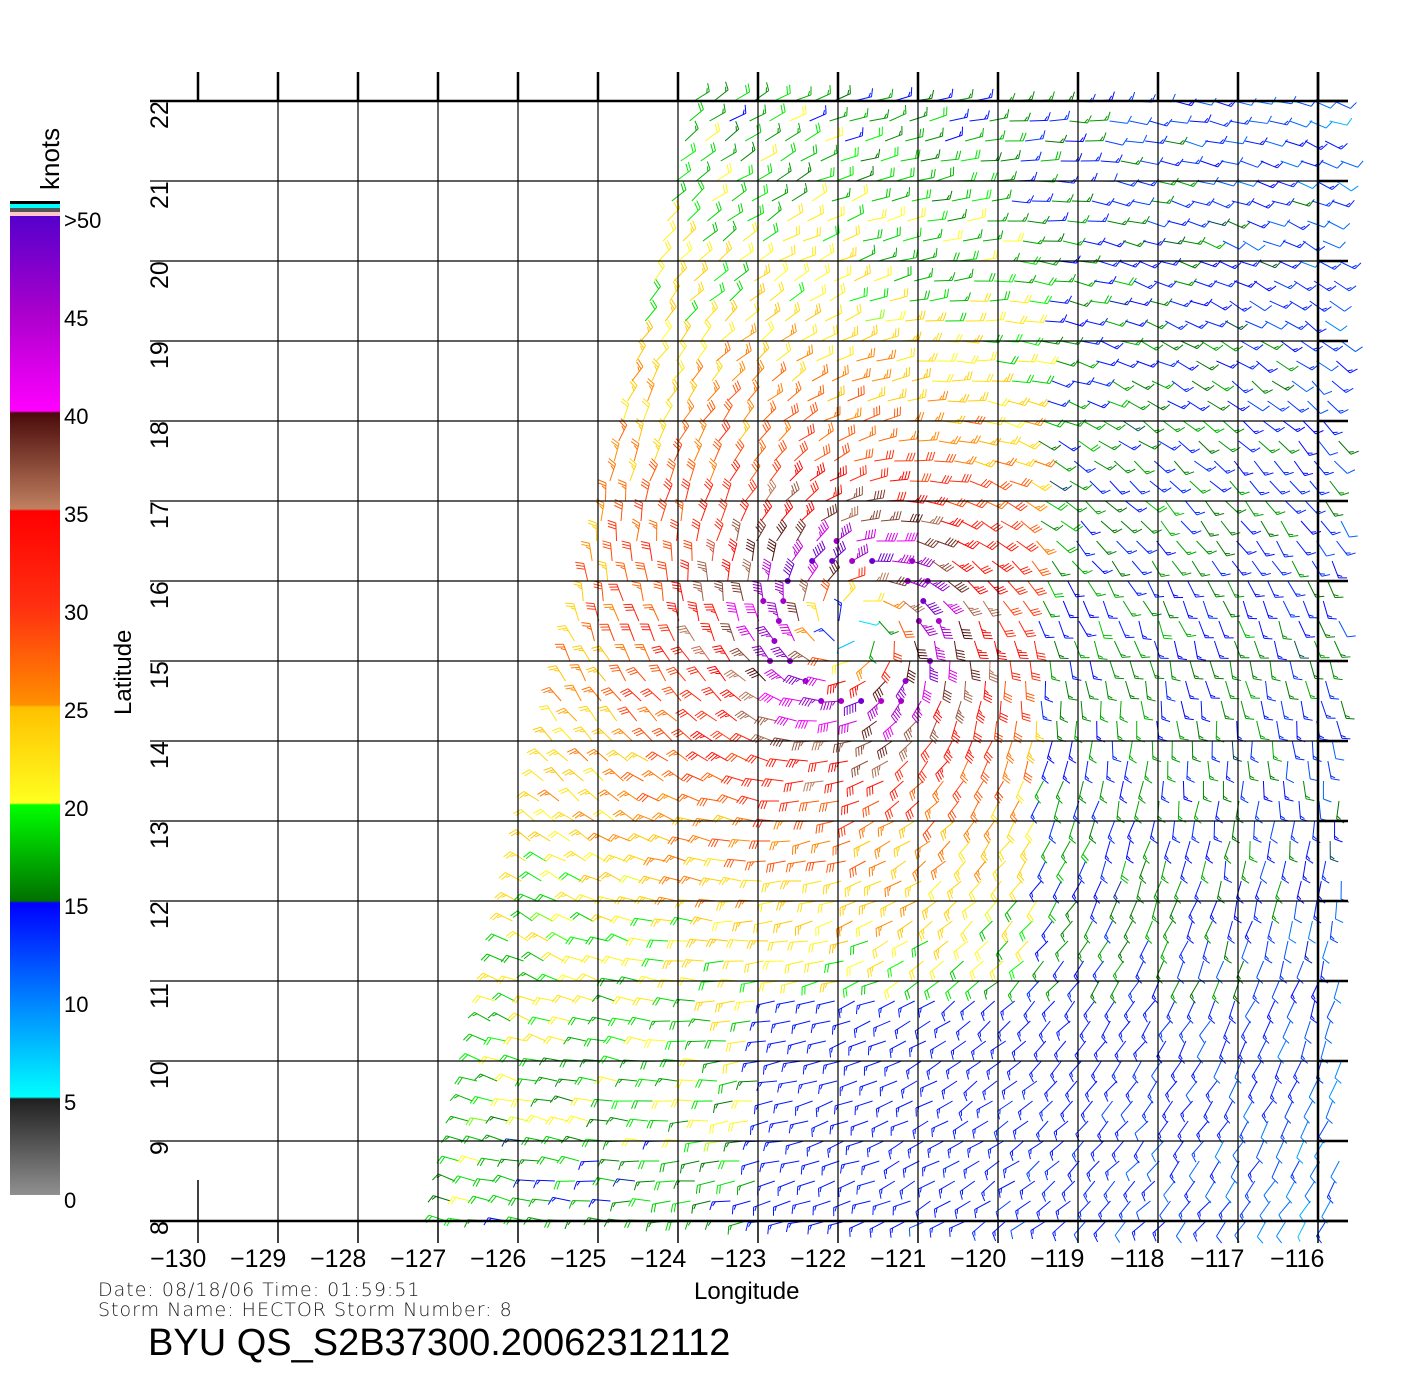 The height and width of the screenshot is (1400, 1420). What do you see at coordinates (160, 435) in the screenshot?
I see `y-tick-label: 18` at bounding box center [160, 435].